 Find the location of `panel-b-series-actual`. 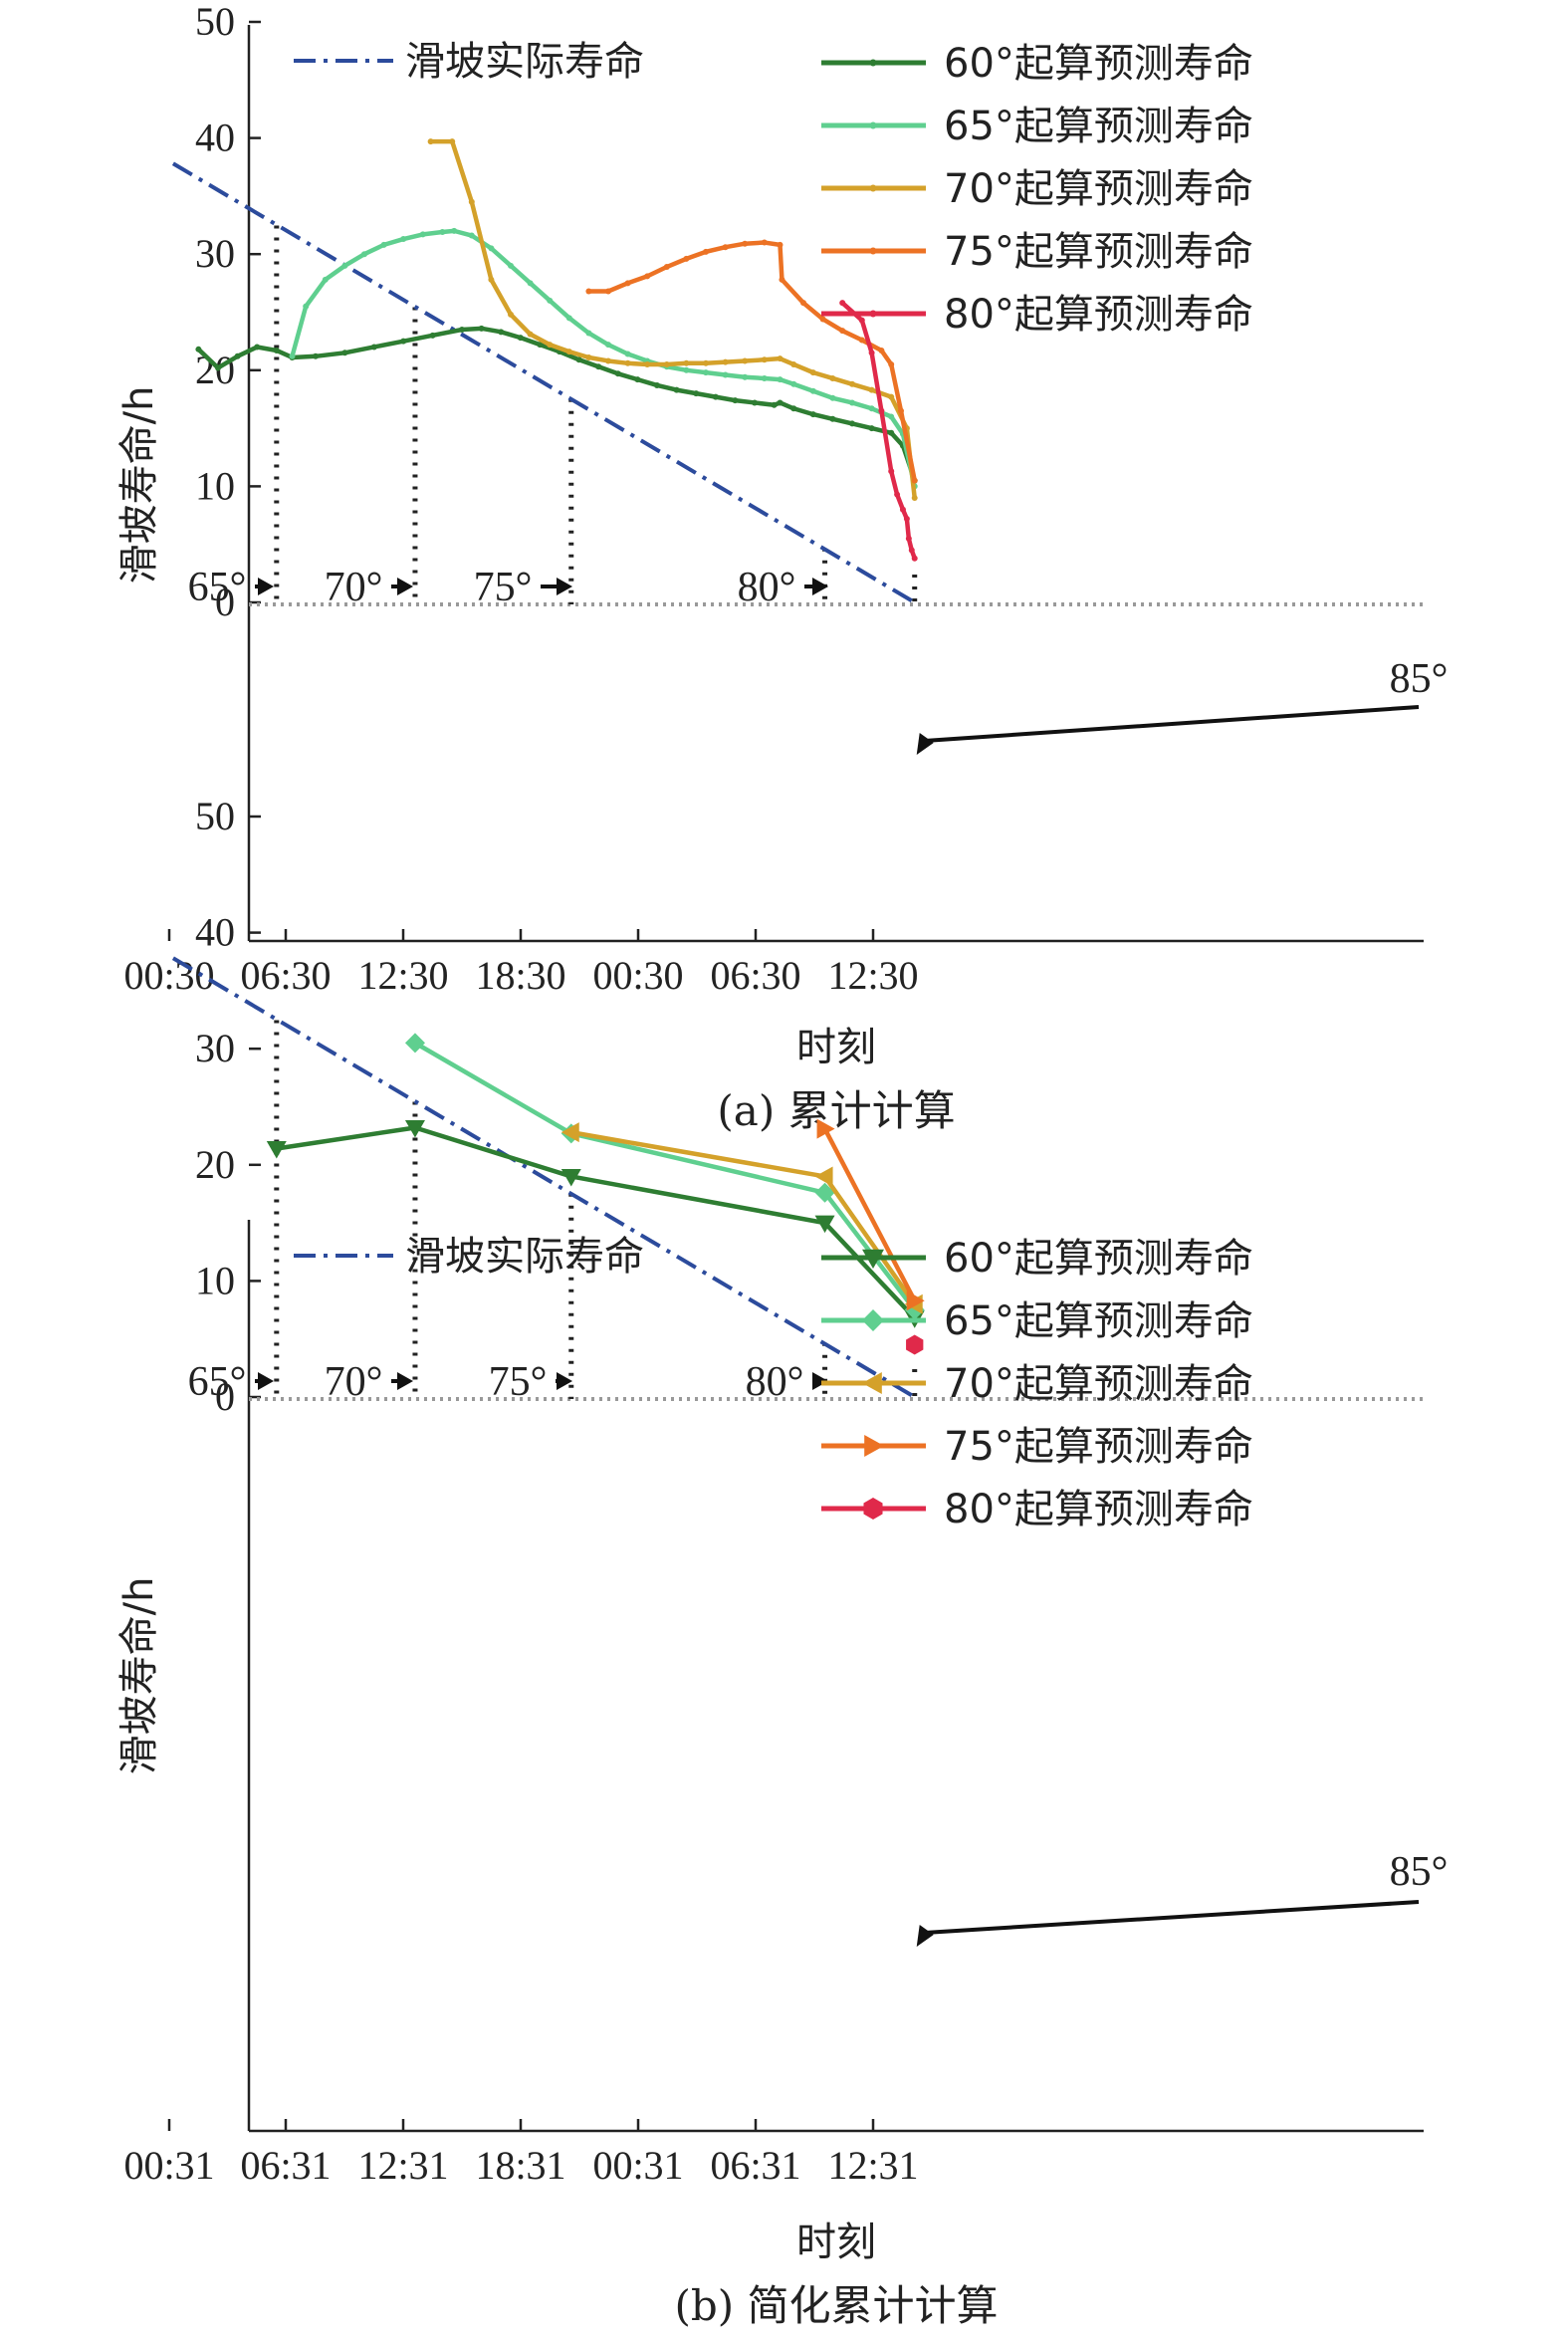

panel-b-series-actual is located at coordinates (543, 1177).